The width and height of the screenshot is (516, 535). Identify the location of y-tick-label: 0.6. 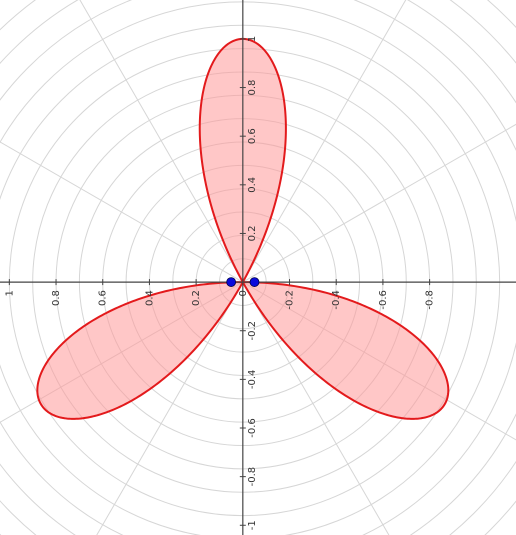
(252, 136).